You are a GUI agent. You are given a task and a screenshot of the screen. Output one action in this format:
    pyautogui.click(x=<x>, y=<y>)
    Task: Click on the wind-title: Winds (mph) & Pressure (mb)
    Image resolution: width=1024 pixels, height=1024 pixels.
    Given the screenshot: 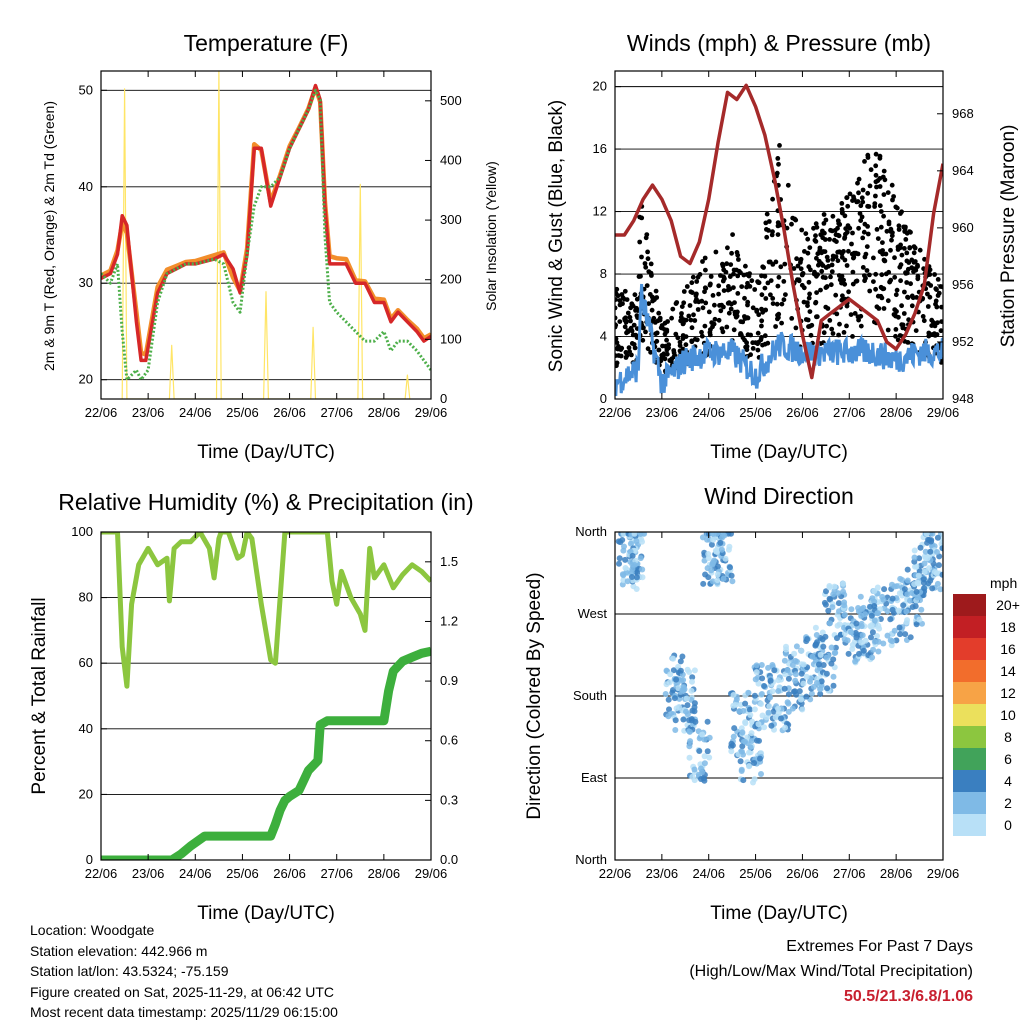 What is the action you would take?
    pyautogui.click(x=779, y=43)
    